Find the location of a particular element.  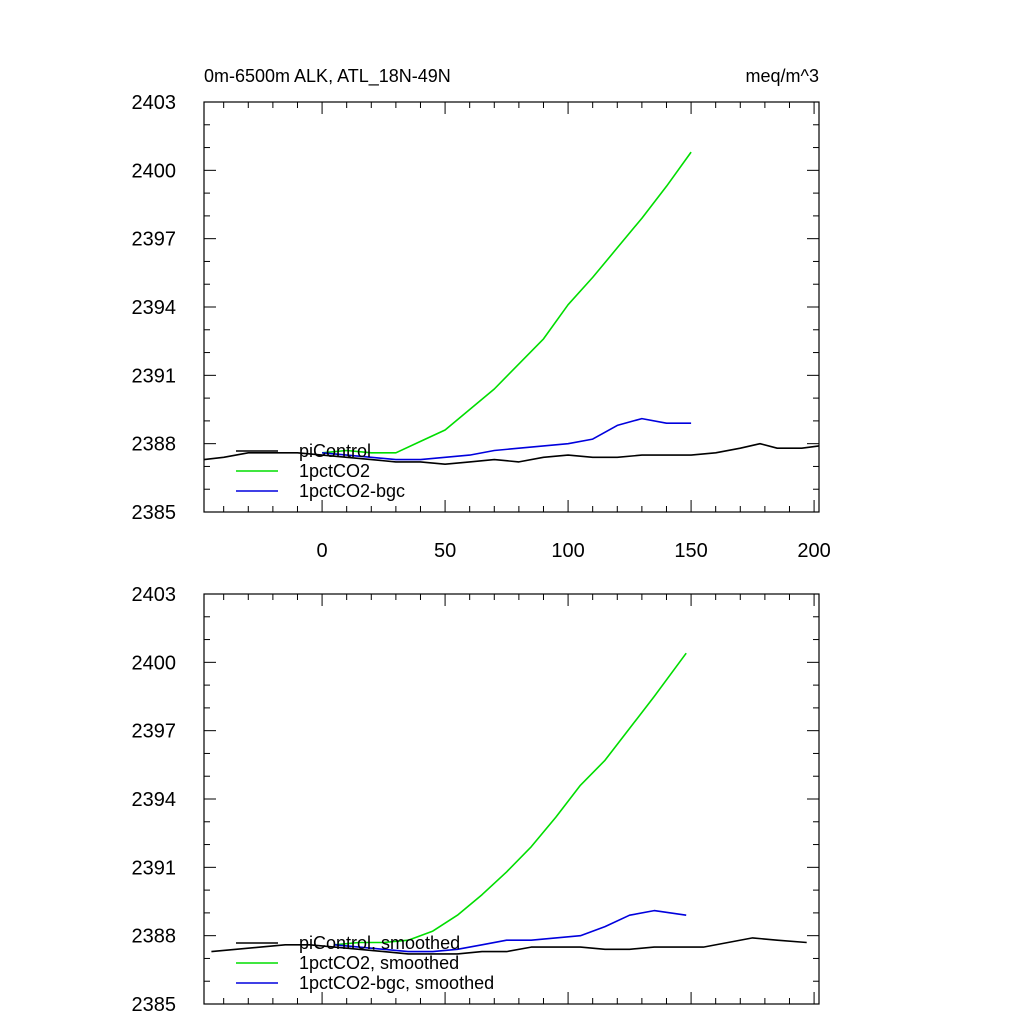

legend-label: 1pctCO2, smoothed is located at coordinates (379, 963).